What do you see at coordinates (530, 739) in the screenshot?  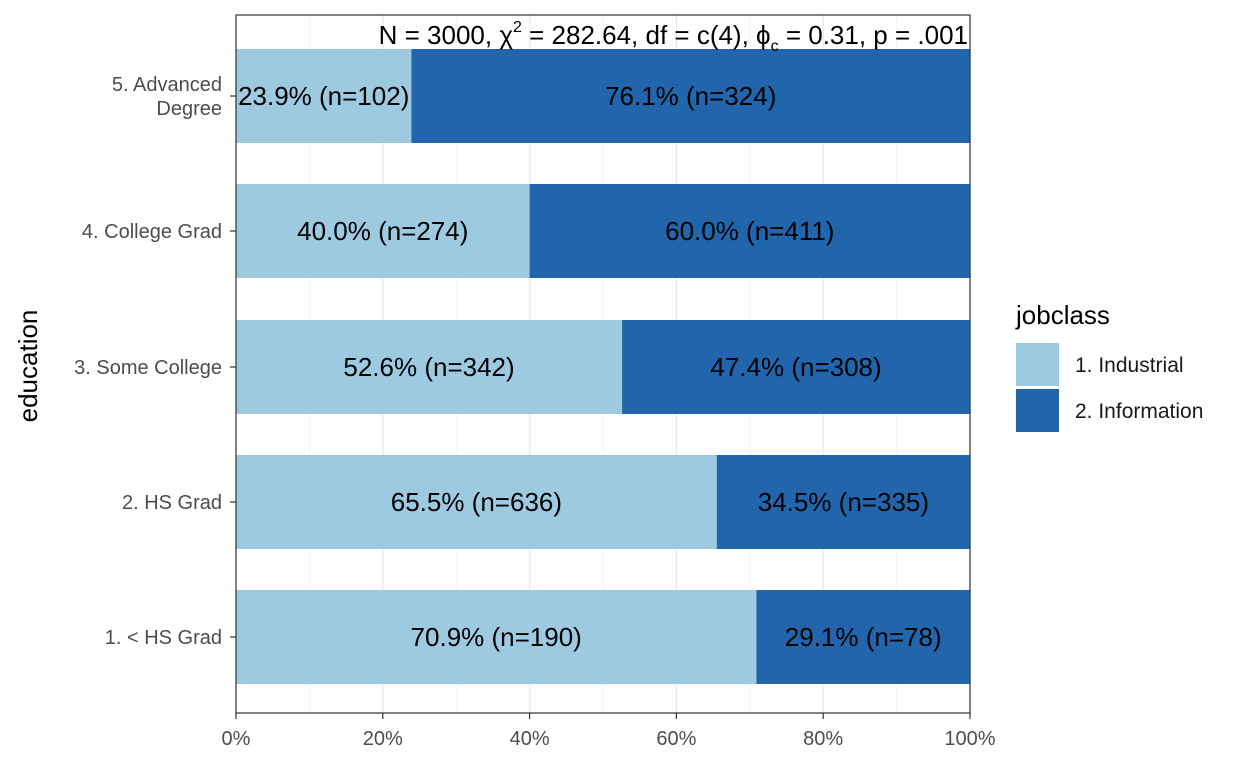 I see `x-tick-label: 40%` at bounding box center [530, 739].